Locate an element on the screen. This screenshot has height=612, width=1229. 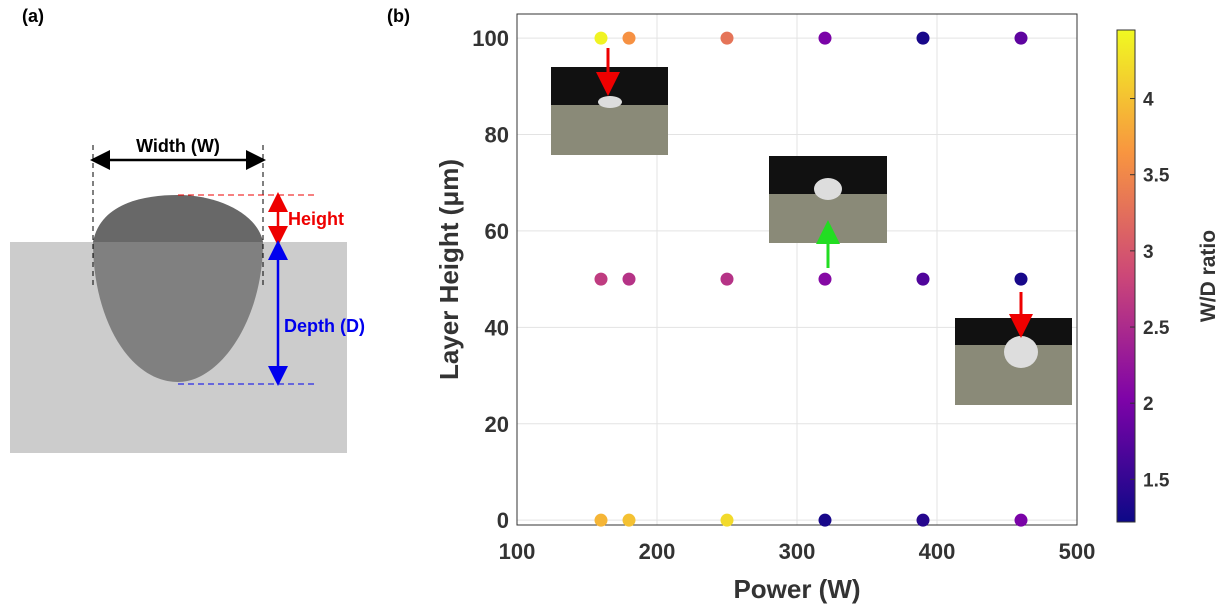
y-tick-label: 80 is located at coordinates (497, 135).